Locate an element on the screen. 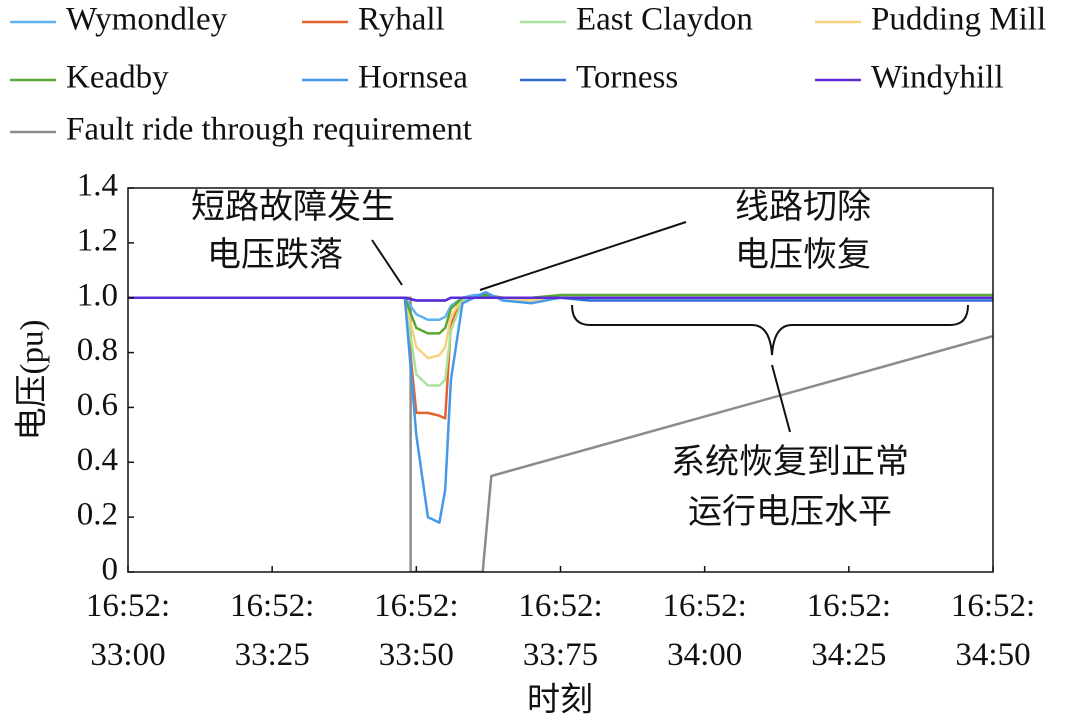  y-tick-label: 0.4 is located at coordinates (97, 460).